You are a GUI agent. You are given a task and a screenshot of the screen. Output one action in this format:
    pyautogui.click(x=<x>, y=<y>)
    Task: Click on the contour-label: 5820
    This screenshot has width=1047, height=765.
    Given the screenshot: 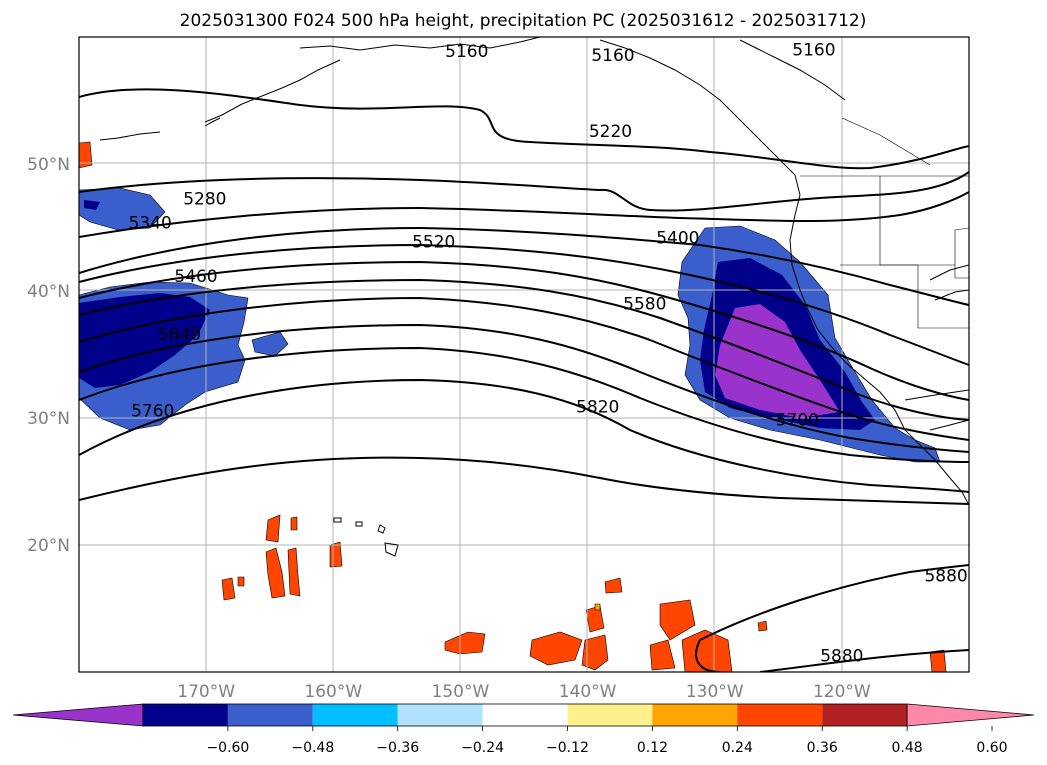 What is the action you would take?
    pyautogui.click(x=597, y=408)
    